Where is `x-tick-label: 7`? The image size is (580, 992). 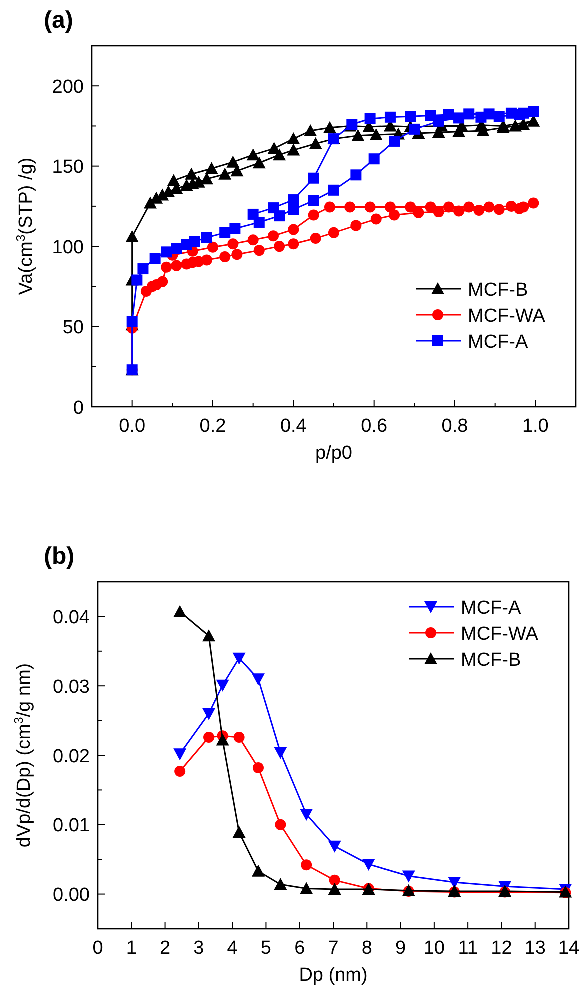
x-tick-label: 7 is located at coordinates (333, 948).